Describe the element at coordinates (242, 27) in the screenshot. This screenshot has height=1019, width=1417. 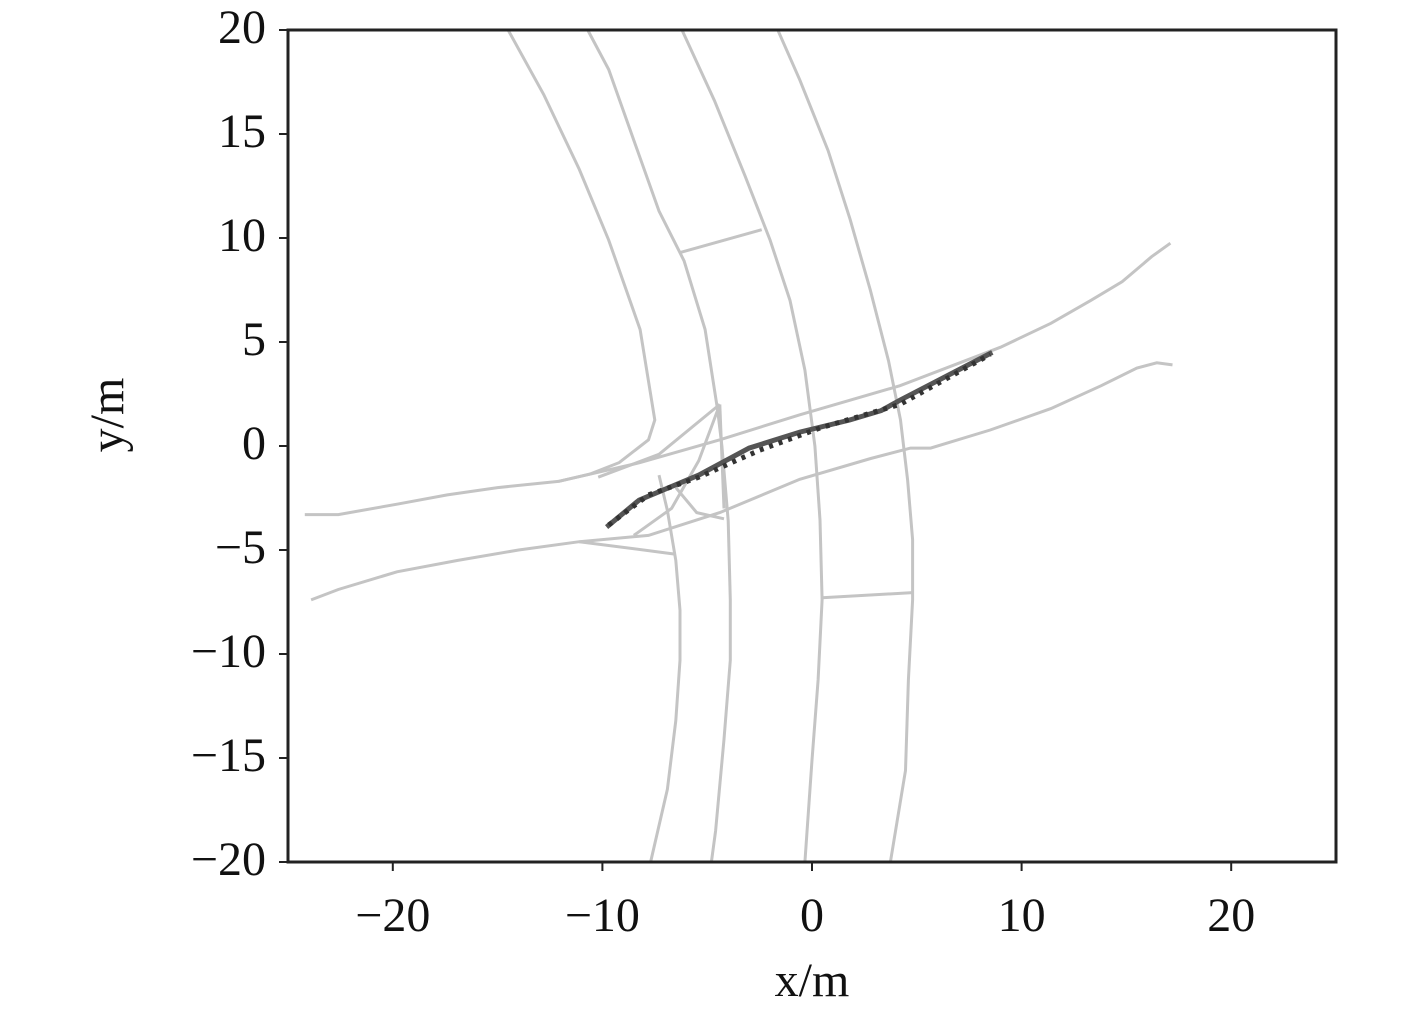
I see `y-tick-label: 20` at that location.